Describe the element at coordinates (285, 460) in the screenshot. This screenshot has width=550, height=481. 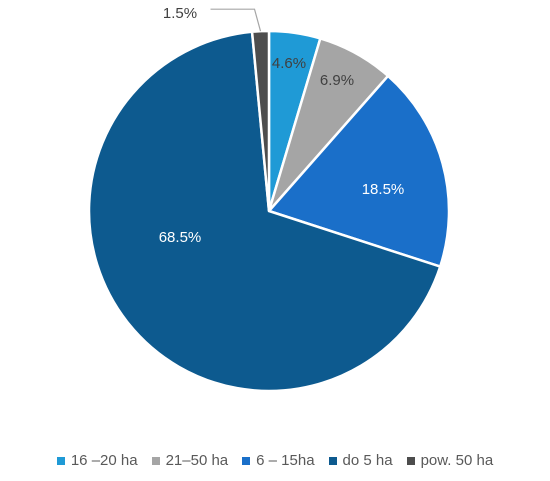
I see `legend-label: 6 – 15ha` at that location.